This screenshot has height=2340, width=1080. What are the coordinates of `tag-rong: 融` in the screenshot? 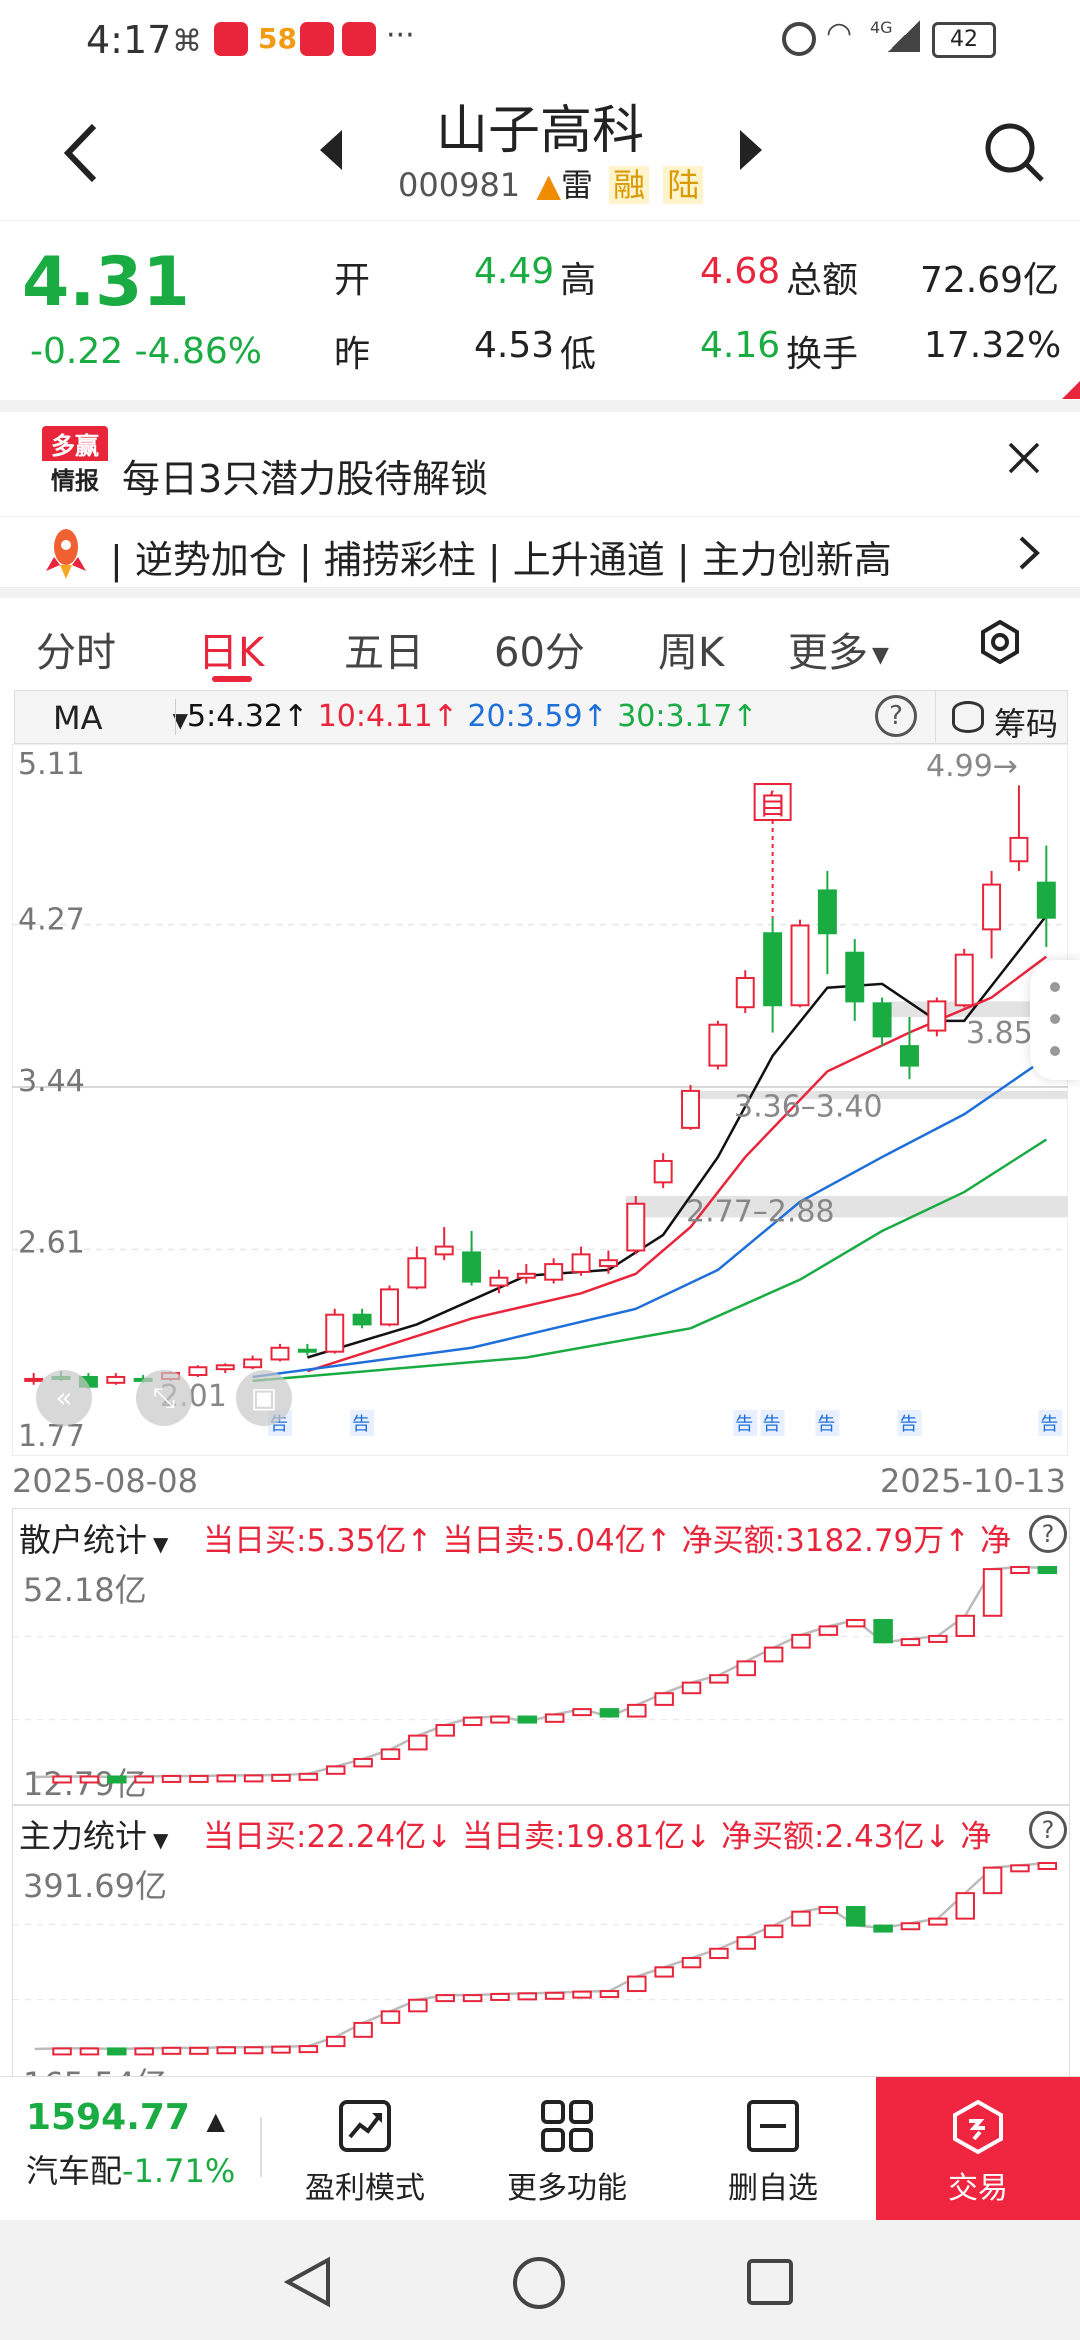 It's located at (629, 185).